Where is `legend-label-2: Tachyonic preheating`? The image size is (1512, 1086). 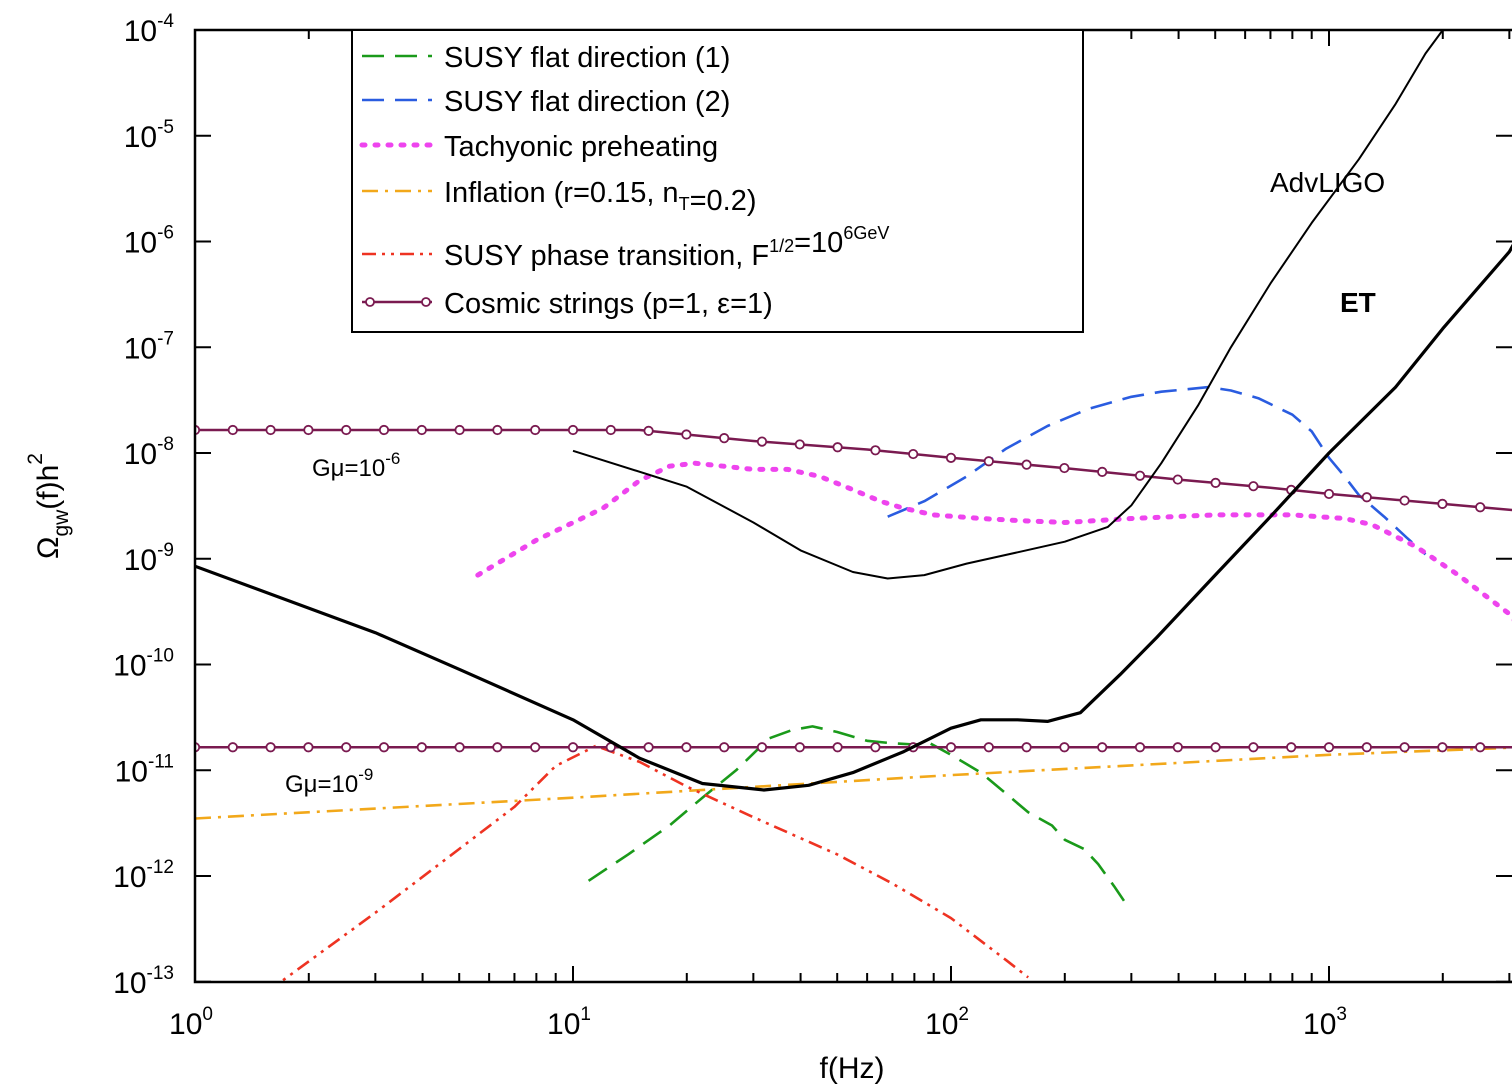
legend-label-2: Tachyonic preheating is located at coordinates (581, 147).